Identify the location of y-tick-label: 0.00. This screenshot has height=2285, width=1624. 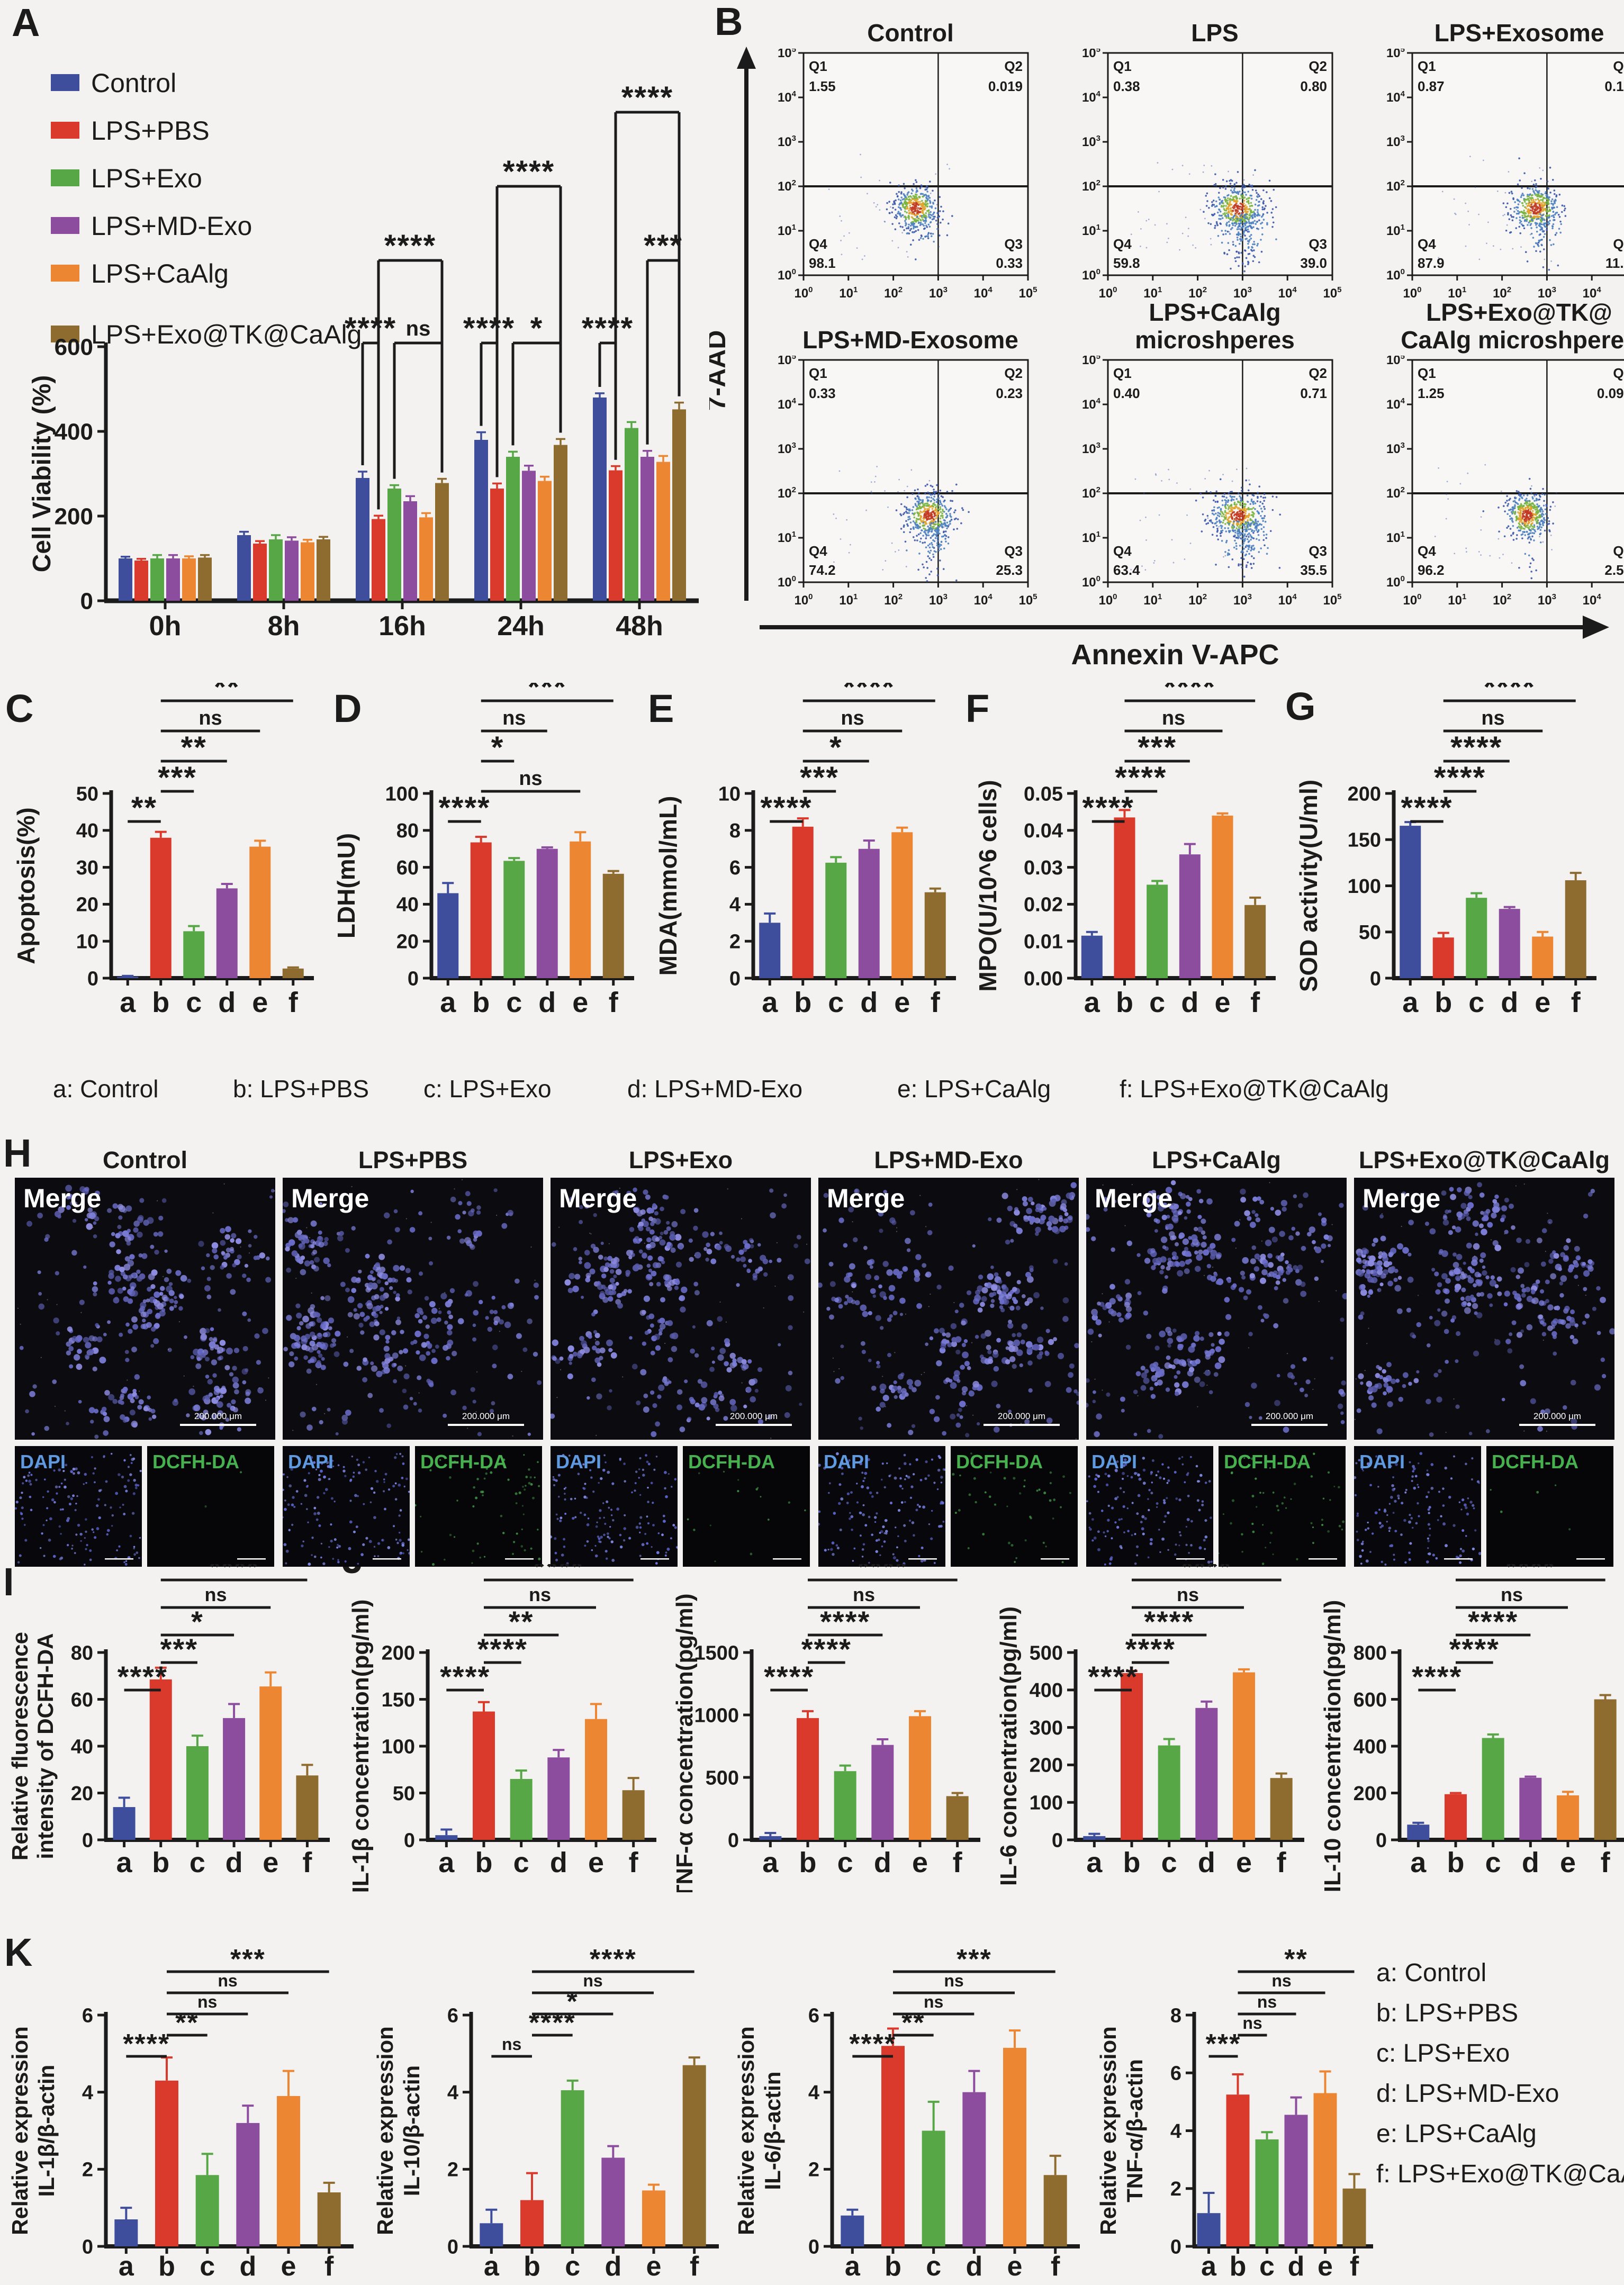
(1043, 979).